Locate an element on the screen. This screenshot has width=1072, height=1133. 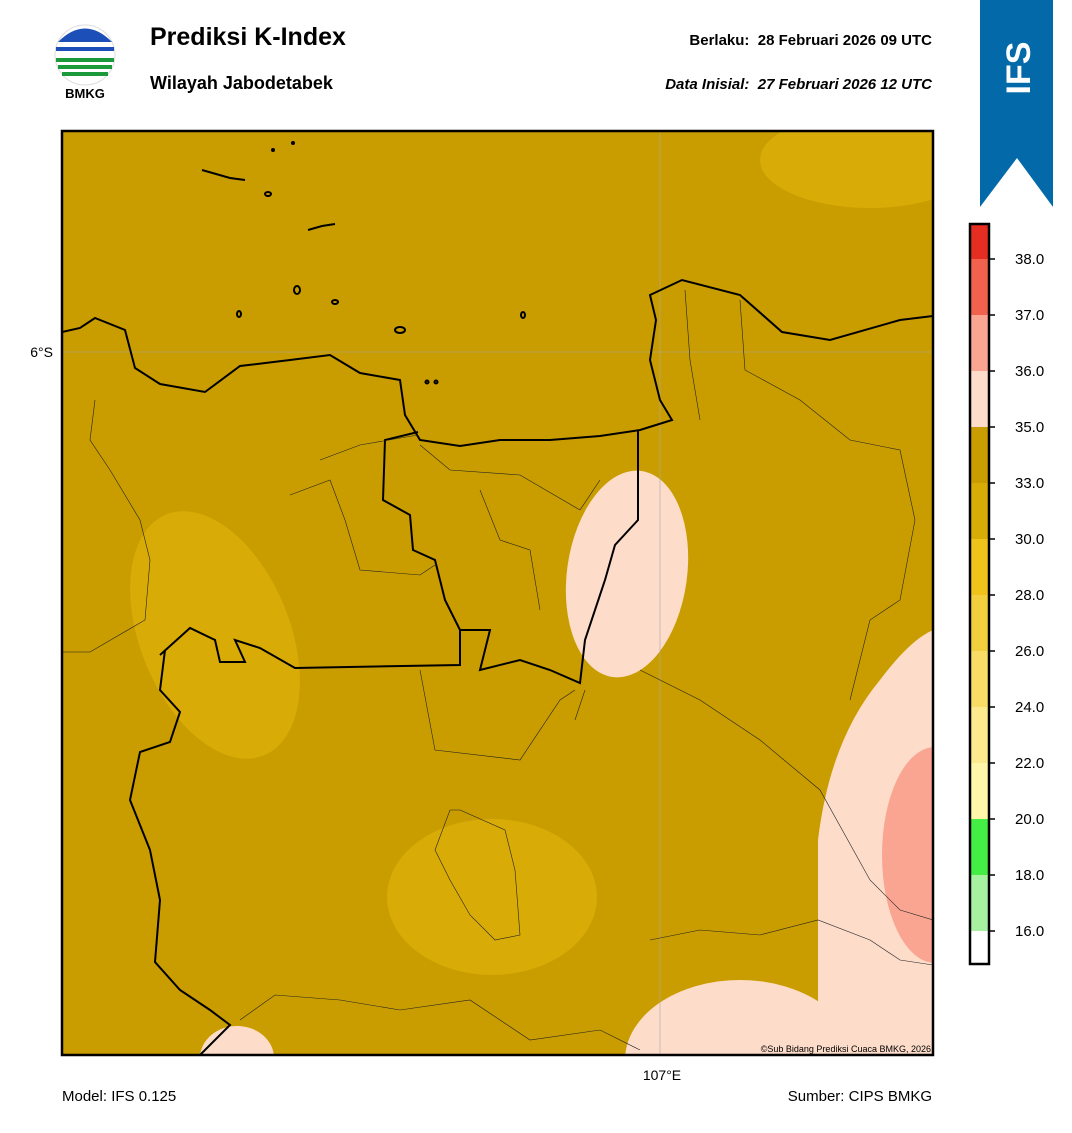
badge-text: IFS is located at coordinates (1019, 68).